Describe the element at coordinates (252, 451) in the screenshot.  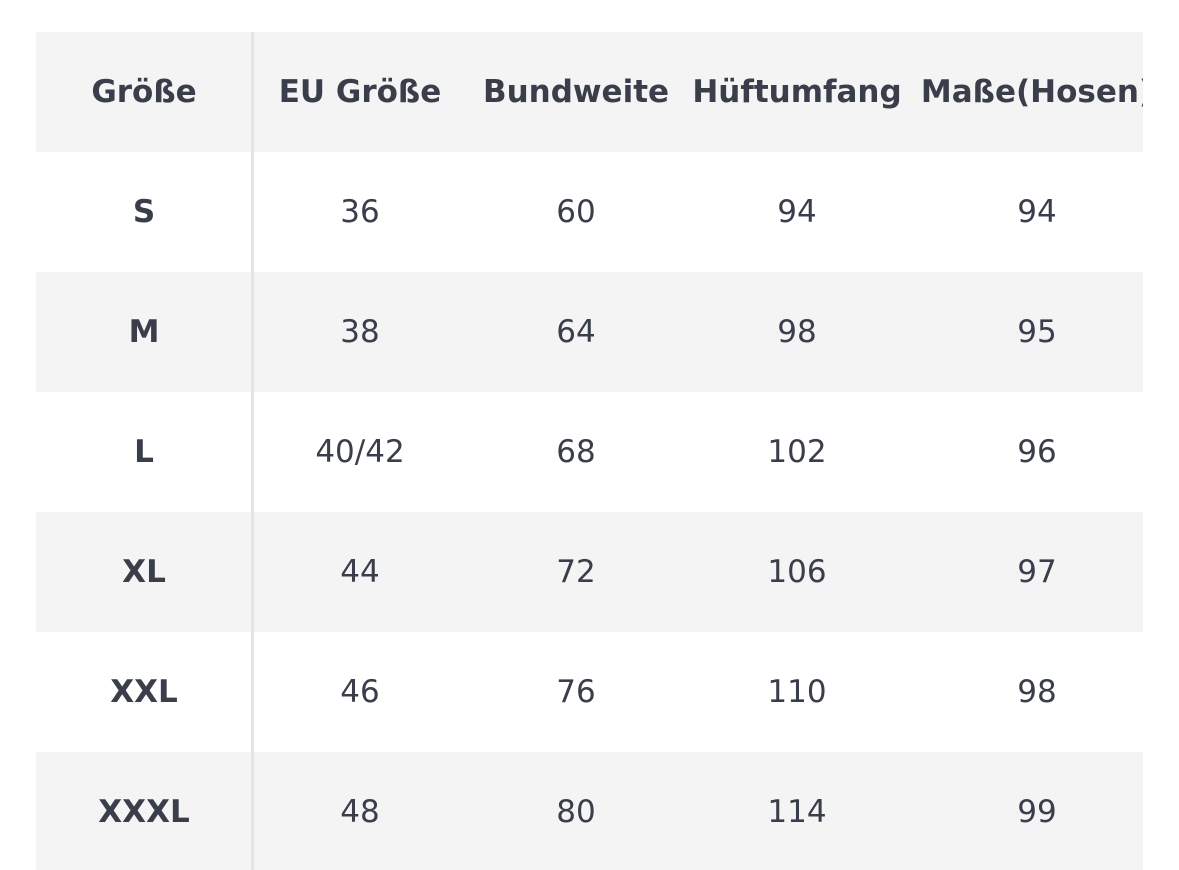
I see `column-divider` at that location.